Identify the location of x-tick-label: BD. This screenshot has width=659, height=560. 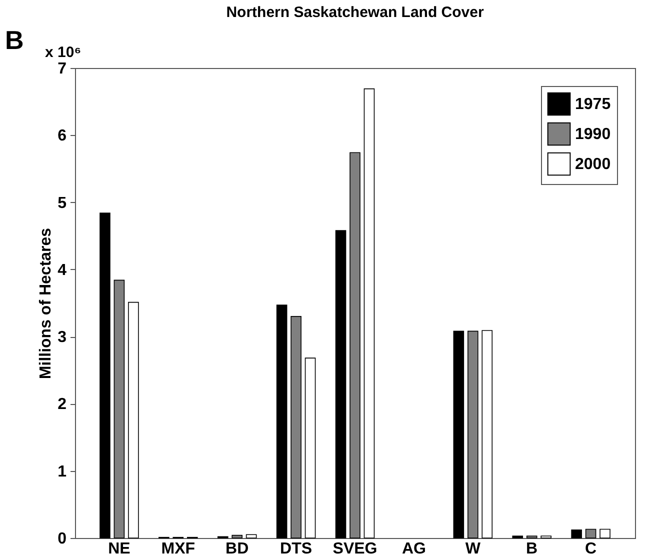
(237, 549).